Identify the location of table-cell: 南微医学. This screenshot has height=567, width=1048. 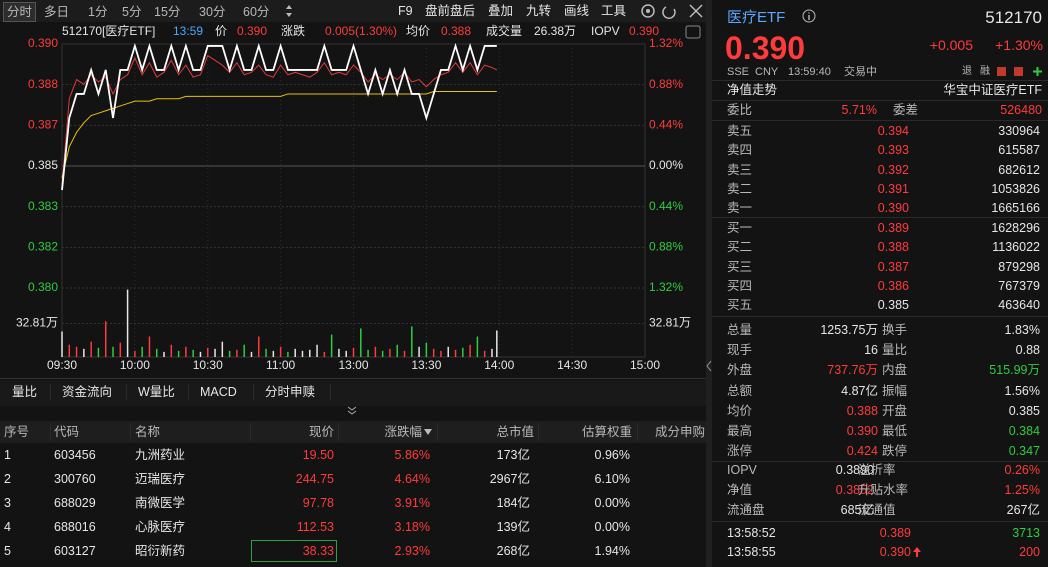
(160, 503).